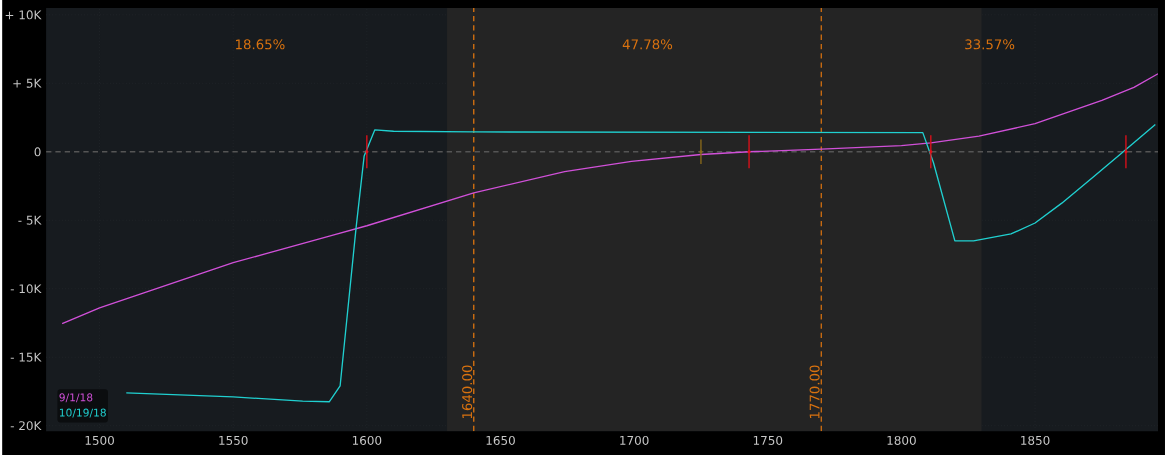  Describe the element at coordinates (500, 440) in the screenshot. I see `x-tick-label: 1650` at that location.